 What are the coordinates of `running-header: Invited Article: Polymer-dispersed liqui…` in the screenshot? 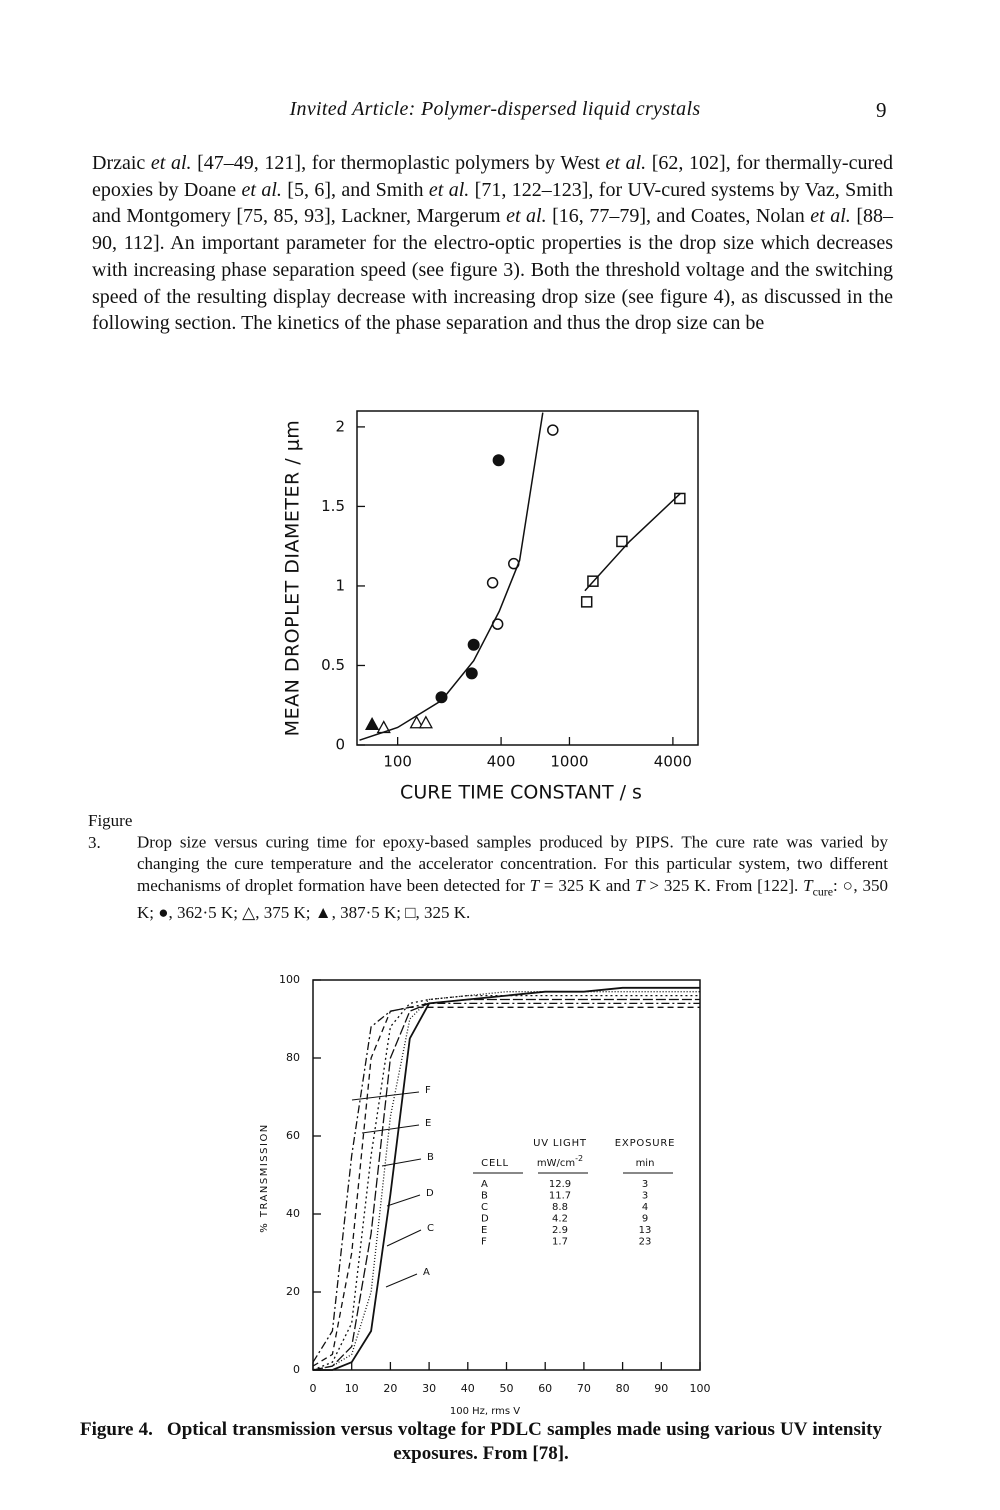 It's located at (495, 109).